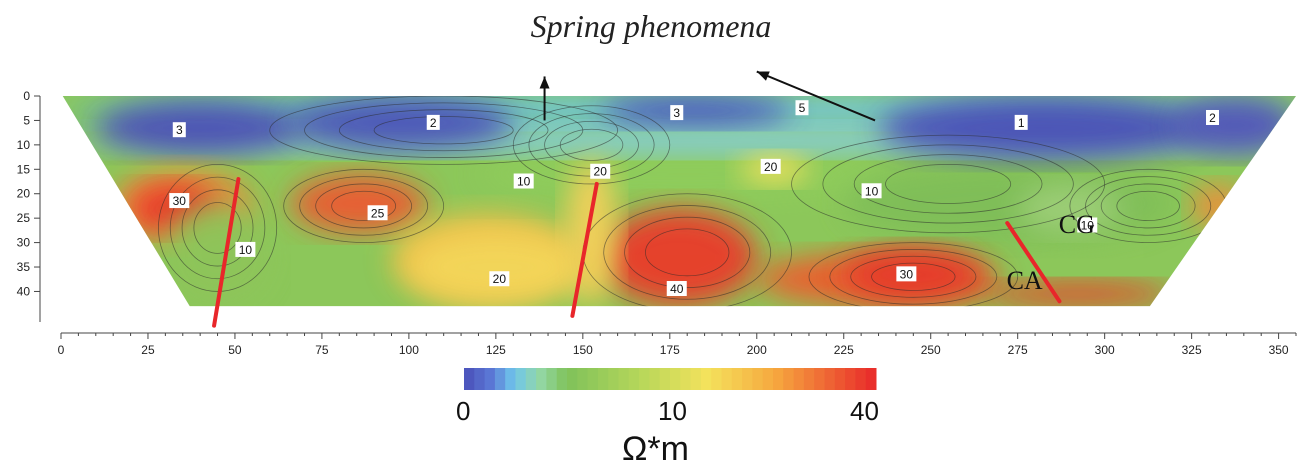  Describe the element at coordinates (61, 350) in the screenshot. I see `x-tick-label-0: 0` at that location.